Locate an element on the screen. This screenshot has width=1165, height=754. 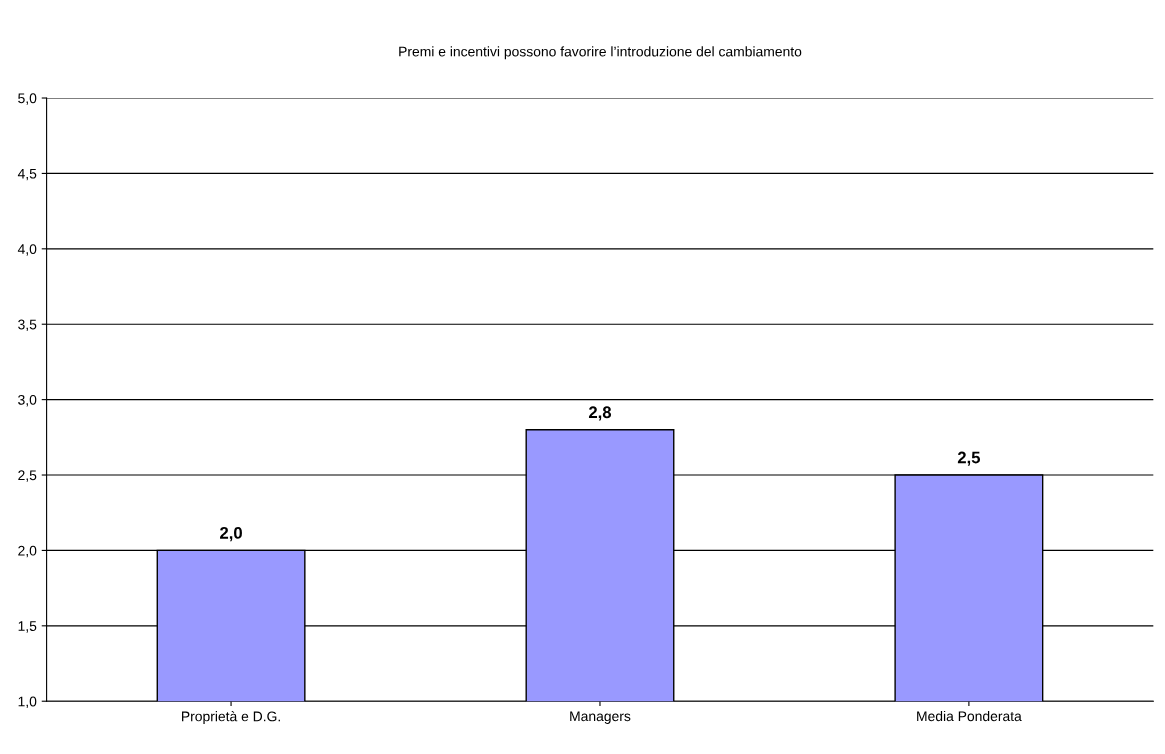
y-tick-label: 4,0 is located at coordinates (27, 250).